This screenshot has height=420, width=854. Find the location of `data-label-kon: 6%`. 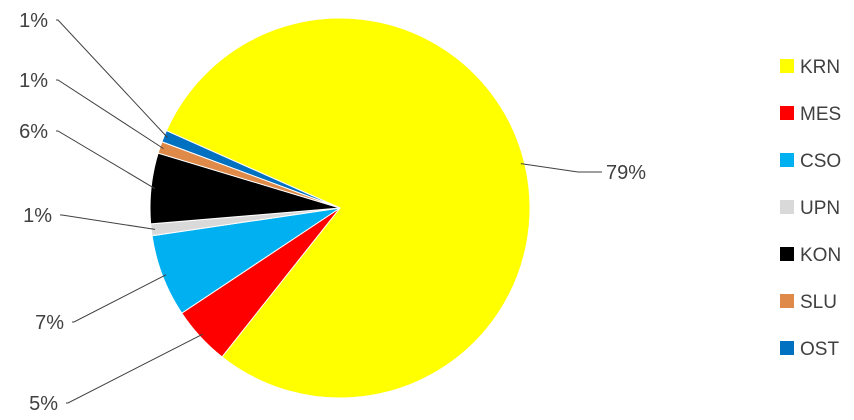

data-label-kon: 6% is located at coordinates (33, 132).